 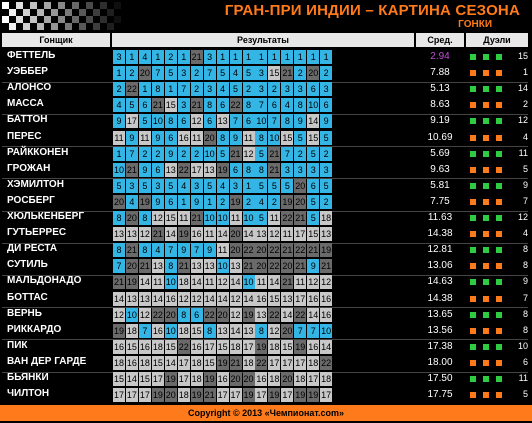 I want to click on duel-count: 4, so click(x=525, y=233).